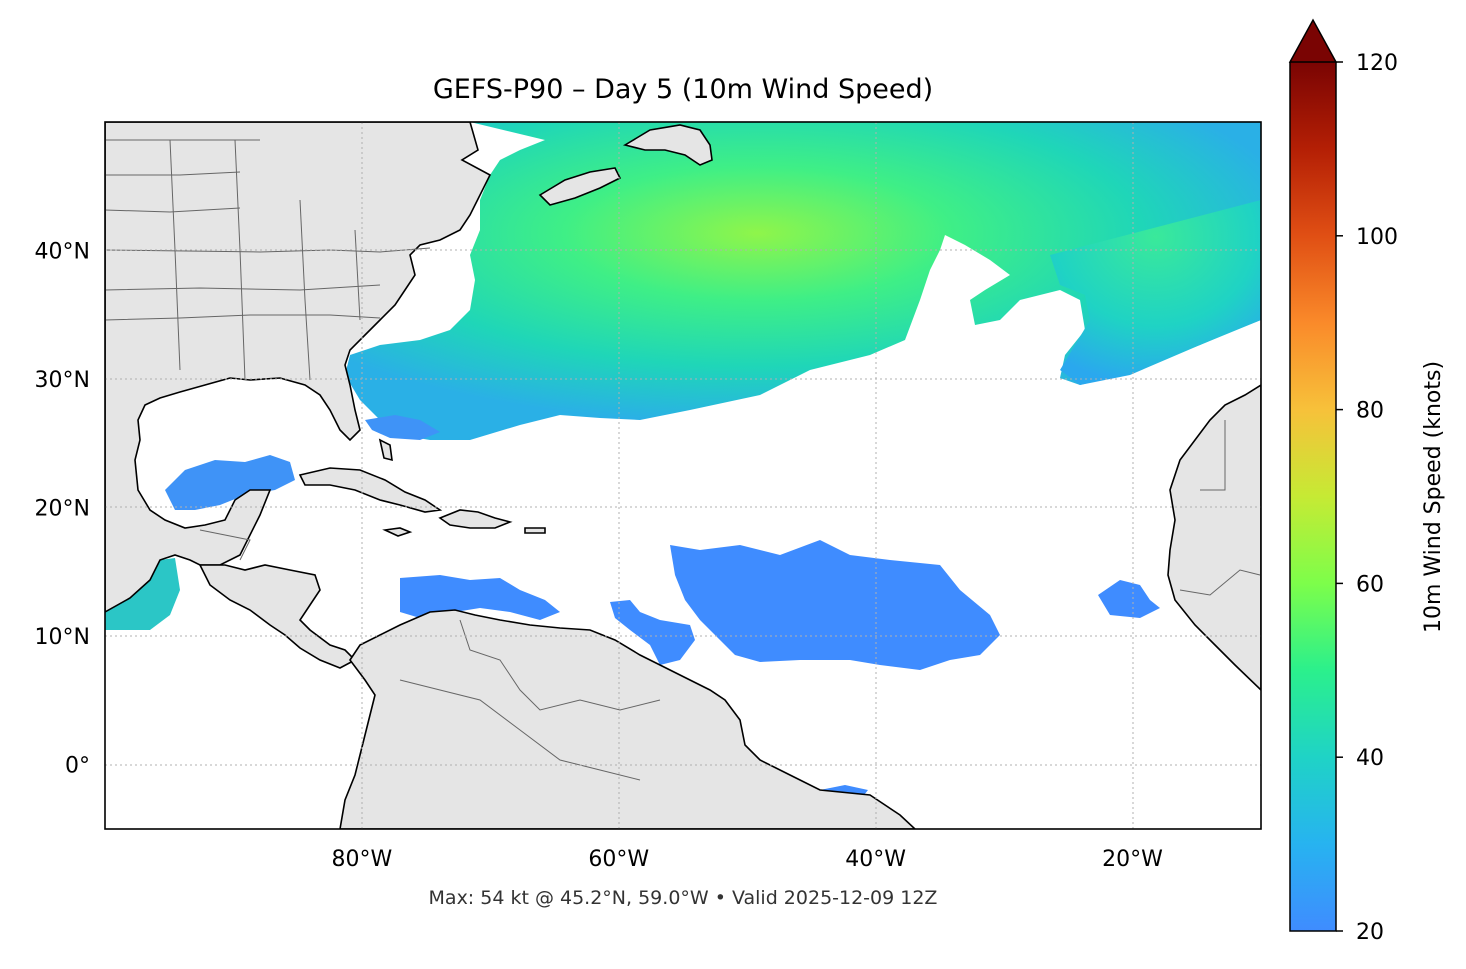 The width and height of the screenshot is (1466, 969). What do you see at coordinates (402, 427) in the screenshot?
I see `wind-region-florida-keys` at bounding box center [402, 427].